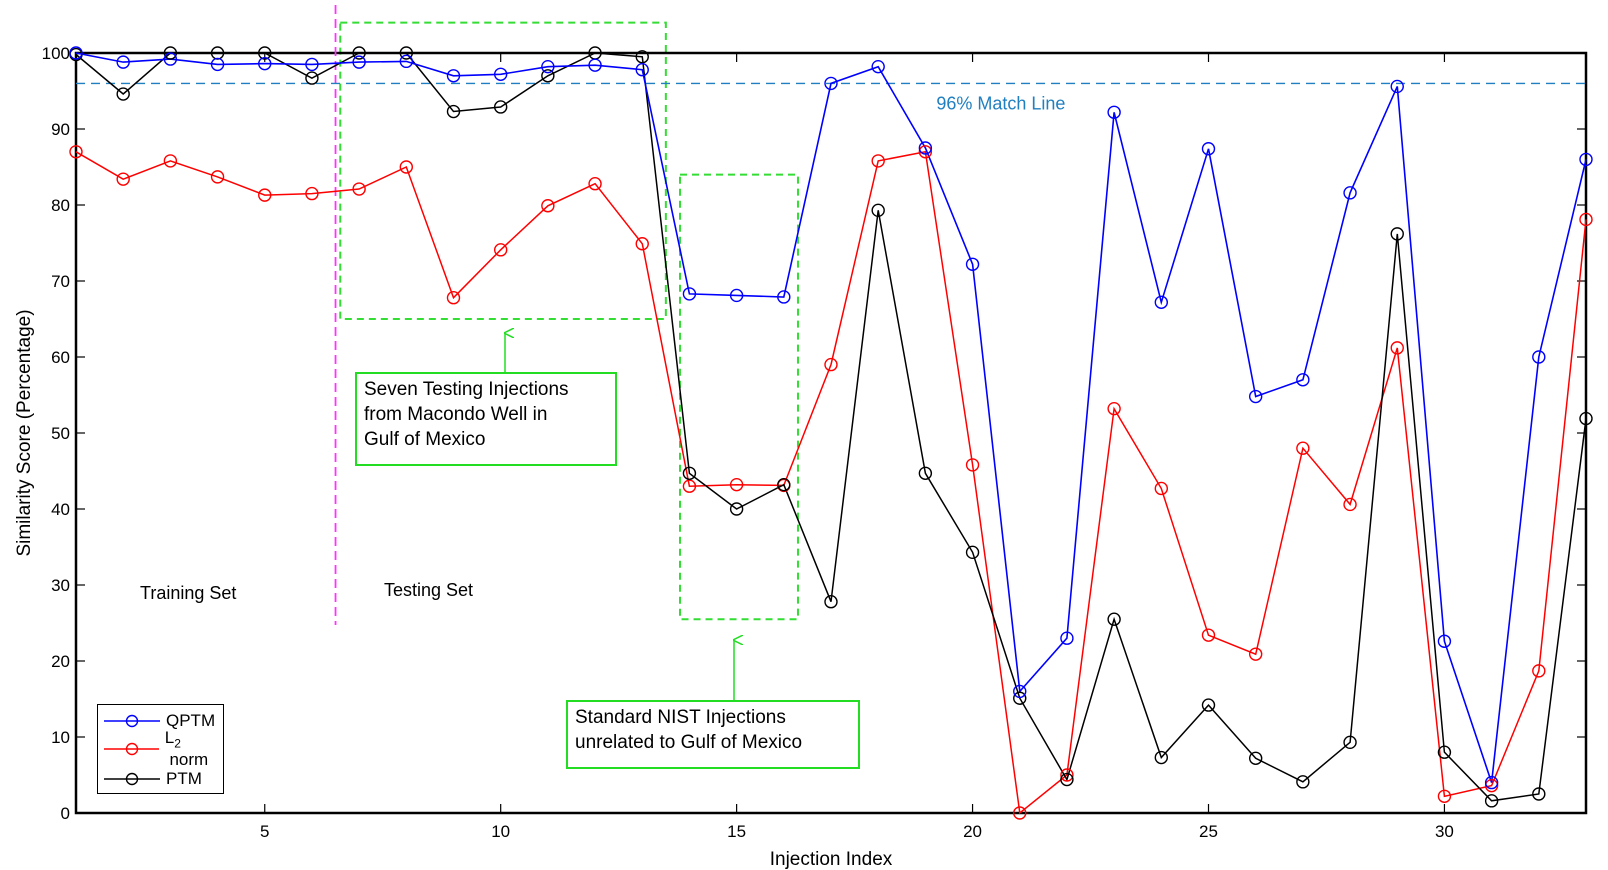 The width and height of the screenshot is (1608, 870). What do you see at coordinates (177, 743) in the screenshot?
I see `legend-l2-subscript: 2` at bounding box center [177, 743].